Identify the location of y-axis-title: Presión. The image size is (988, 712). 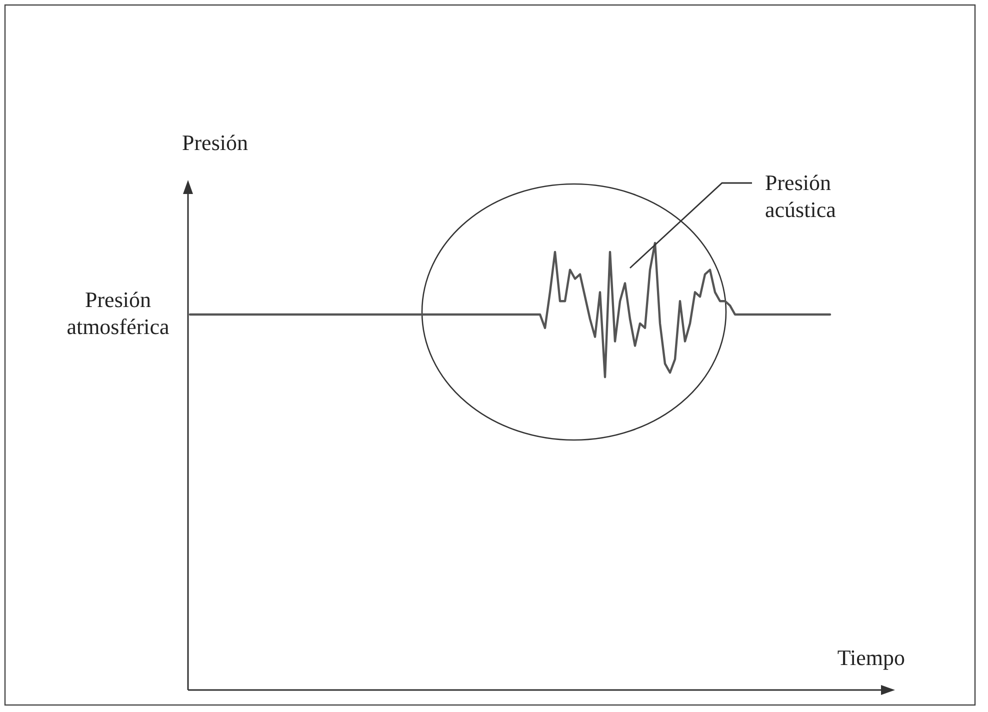
(215, 142).